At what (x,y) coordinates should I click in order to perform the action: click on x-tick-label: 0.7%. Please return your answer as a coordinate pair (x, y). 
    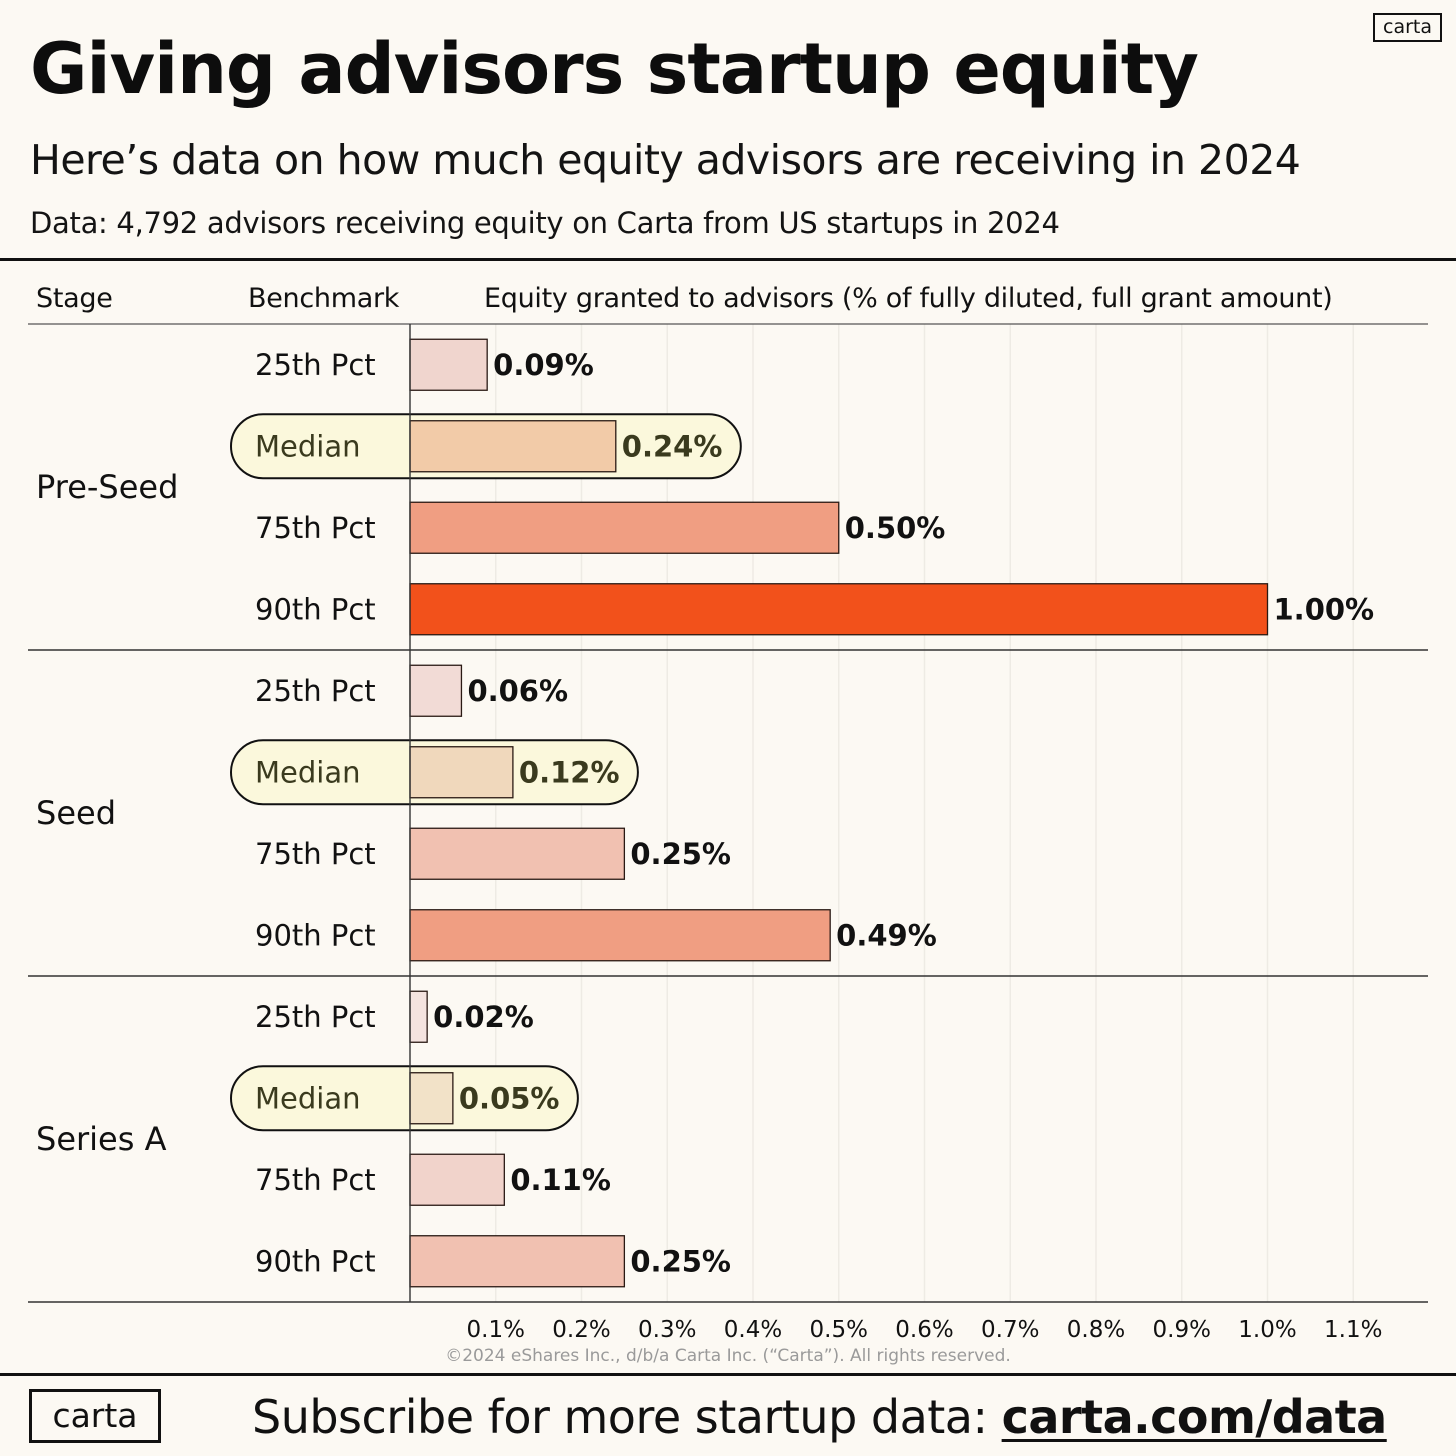
    Looking at the image, I should click on (1010, 1330).